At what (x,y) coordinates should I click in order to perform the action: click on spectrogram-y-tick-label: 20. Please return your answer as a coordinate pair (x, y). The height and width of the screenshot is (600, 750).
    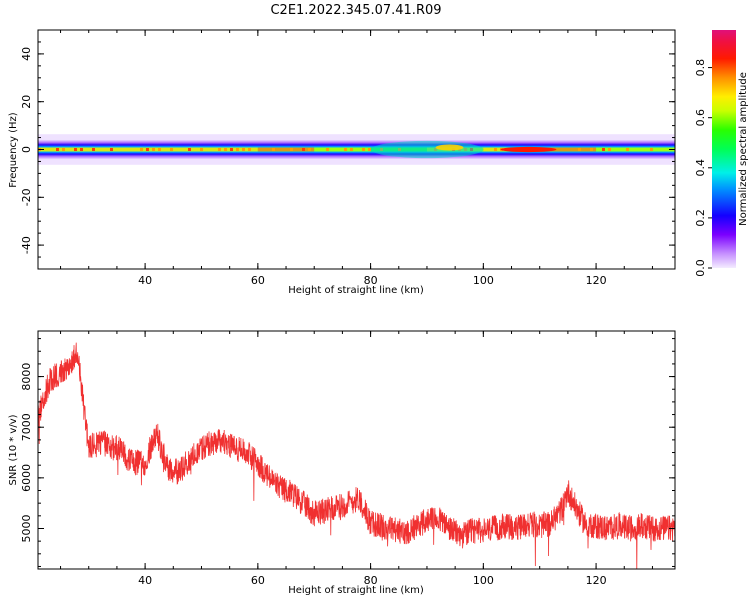
    Looking at the image, I should click on (26, 102).